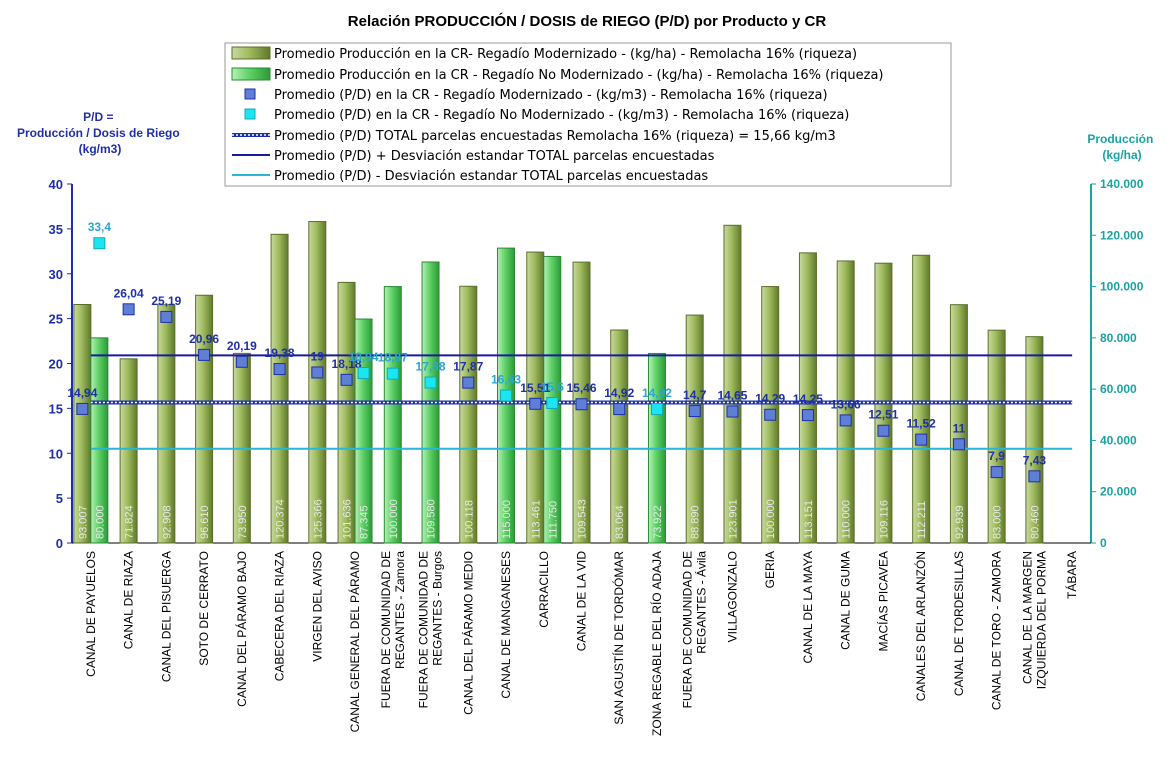 Image resolution: width=1174 pixels, height=778 pixels. I want to click on y-left-tick-label: 10, so click(56, 453).